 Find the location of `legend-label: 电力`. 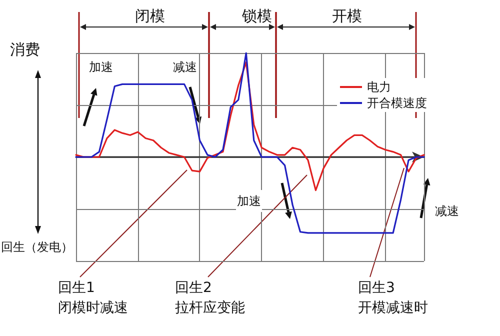

legend-label: 电力 is located at coordinates (379, 87).